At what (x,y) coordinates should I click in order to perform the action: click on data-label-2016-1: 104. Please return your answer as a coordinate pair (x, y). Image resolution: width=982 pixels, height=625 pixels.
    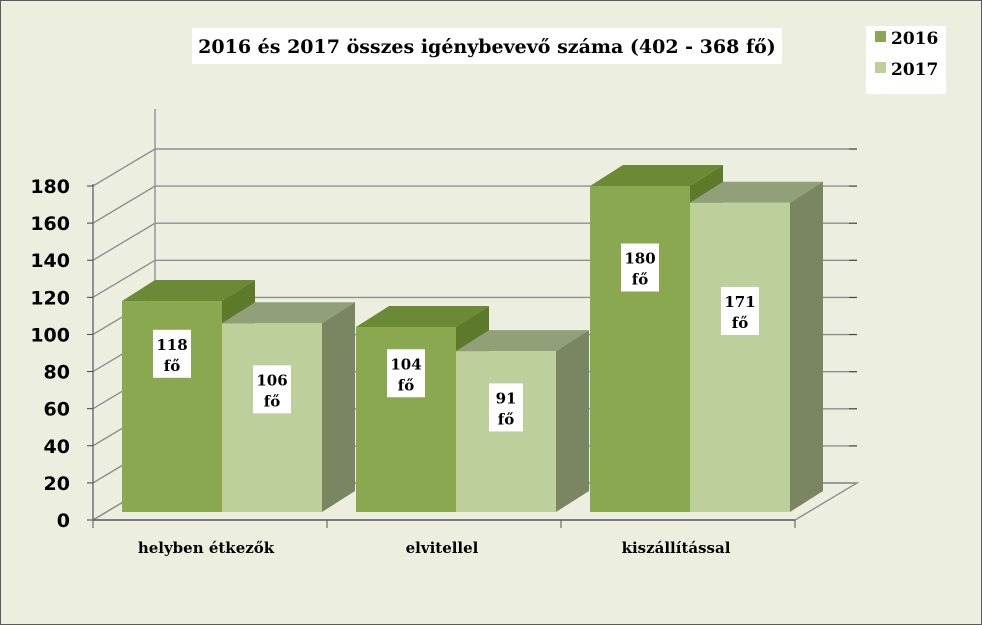
    Looking at the image, I should click on (405, 364).